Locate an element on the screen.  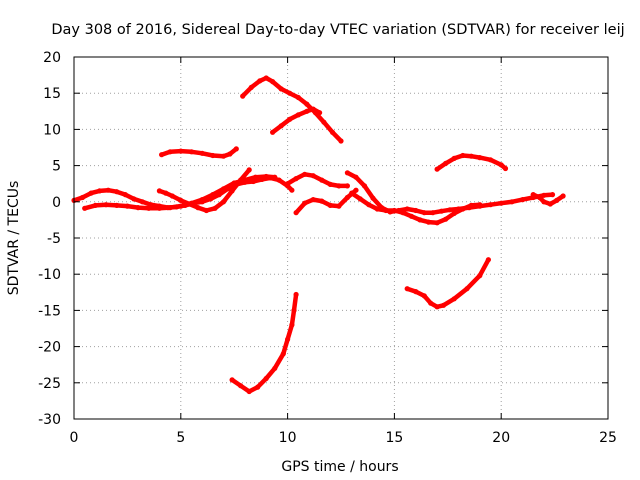
y-tick-label: -5 is located at coordinates (54, 239).